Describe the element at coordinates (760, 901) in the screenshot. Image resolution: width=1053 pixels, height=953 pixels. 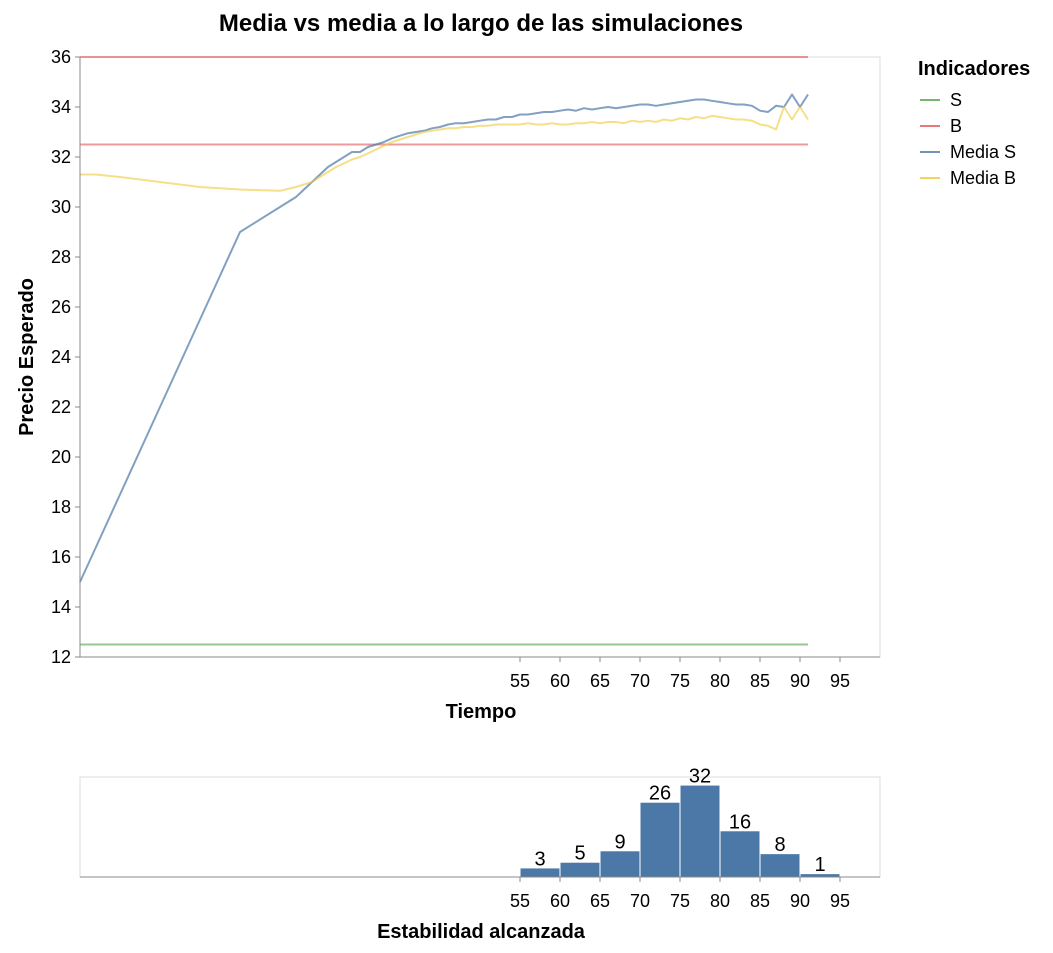
I see `histogram-x-tick-label: 85` at that location.